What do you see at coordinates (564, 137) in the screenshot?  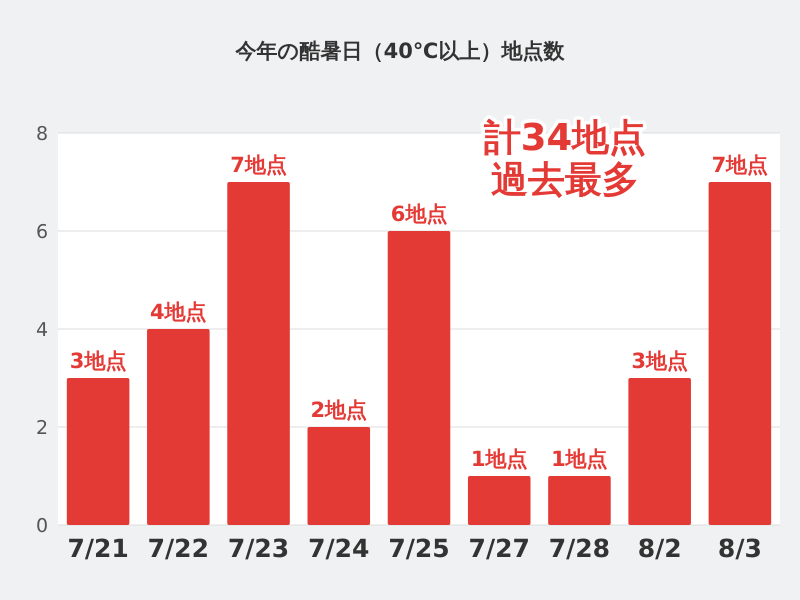 I see `annotation: 計34地点` at bounding box center [564, 137].